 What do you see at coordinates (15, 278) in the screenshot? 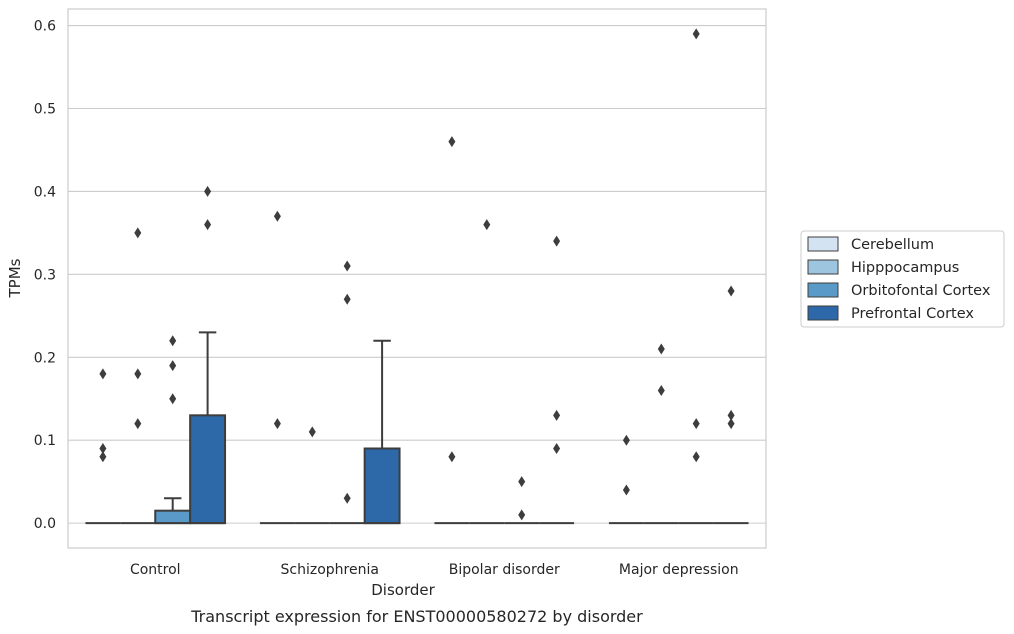
I see `y-axis-label: TPMs` at bounding box center [15, 278].